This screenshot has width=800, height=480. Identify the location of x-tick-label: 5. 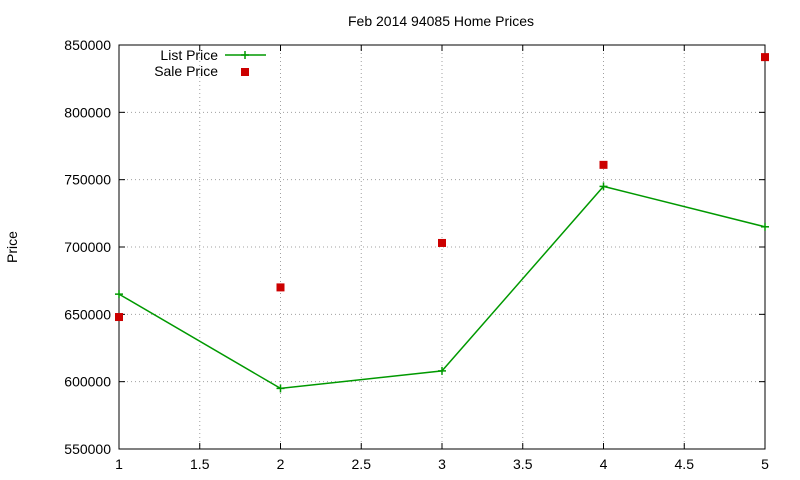
(765, 464).